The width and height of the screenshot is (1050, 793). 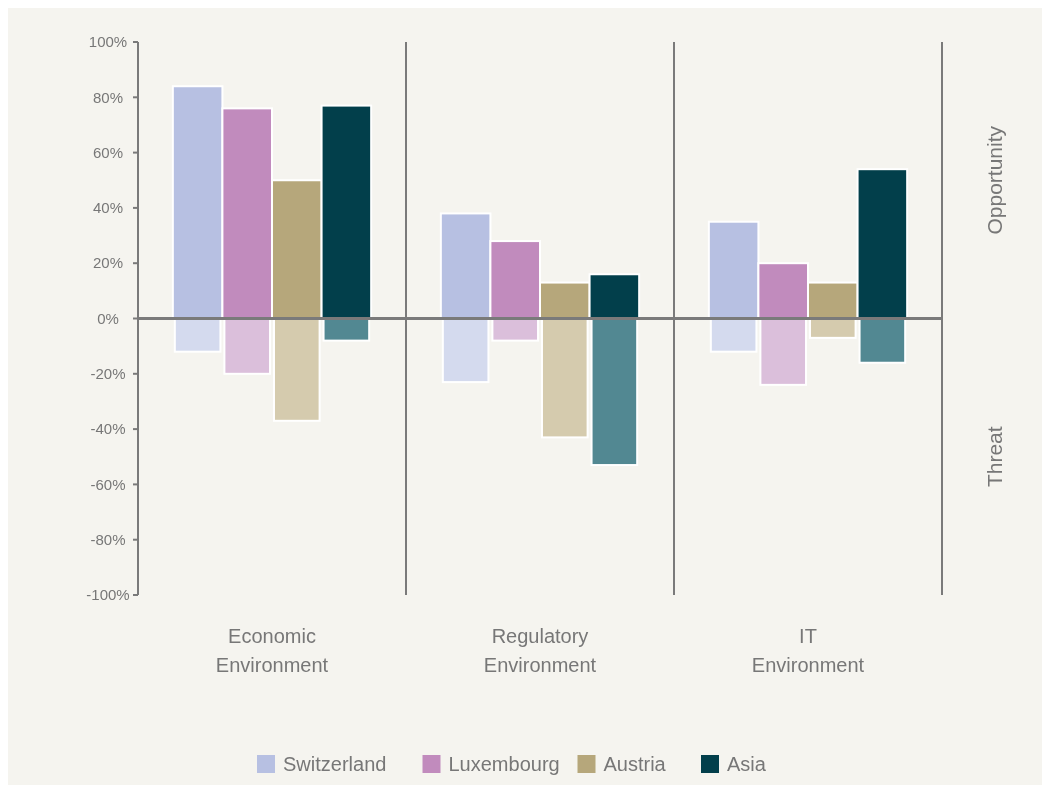 I want to click on y-tick-label: -80%, so click(x=108, y=539).